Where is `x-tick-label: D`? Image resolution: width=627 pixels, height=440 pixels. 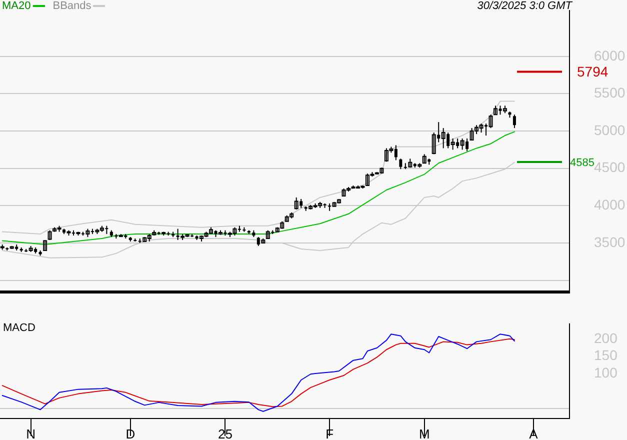
x-tick-label: D is located at coordinates (131, 433).